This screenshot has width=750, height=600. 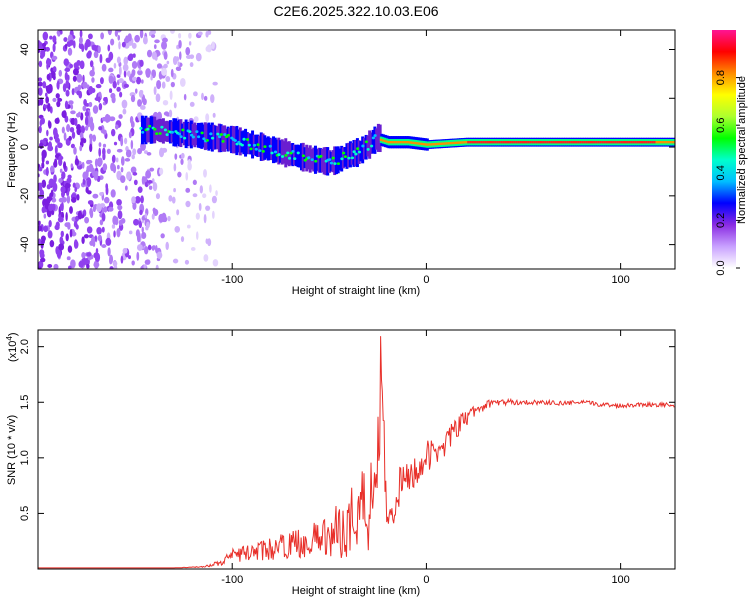 What do you see at coordinates (25, 402) in the screenshot?
I see `snr-y-tick-label: 1.5` at bounding box center [25, 402].